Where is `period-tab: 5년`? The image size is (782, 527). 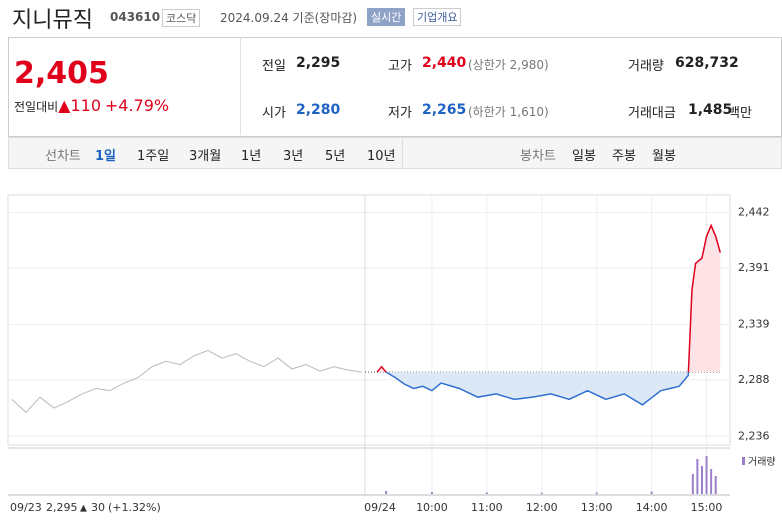 period-tab: 5년 is located at coordinates (335, 156).